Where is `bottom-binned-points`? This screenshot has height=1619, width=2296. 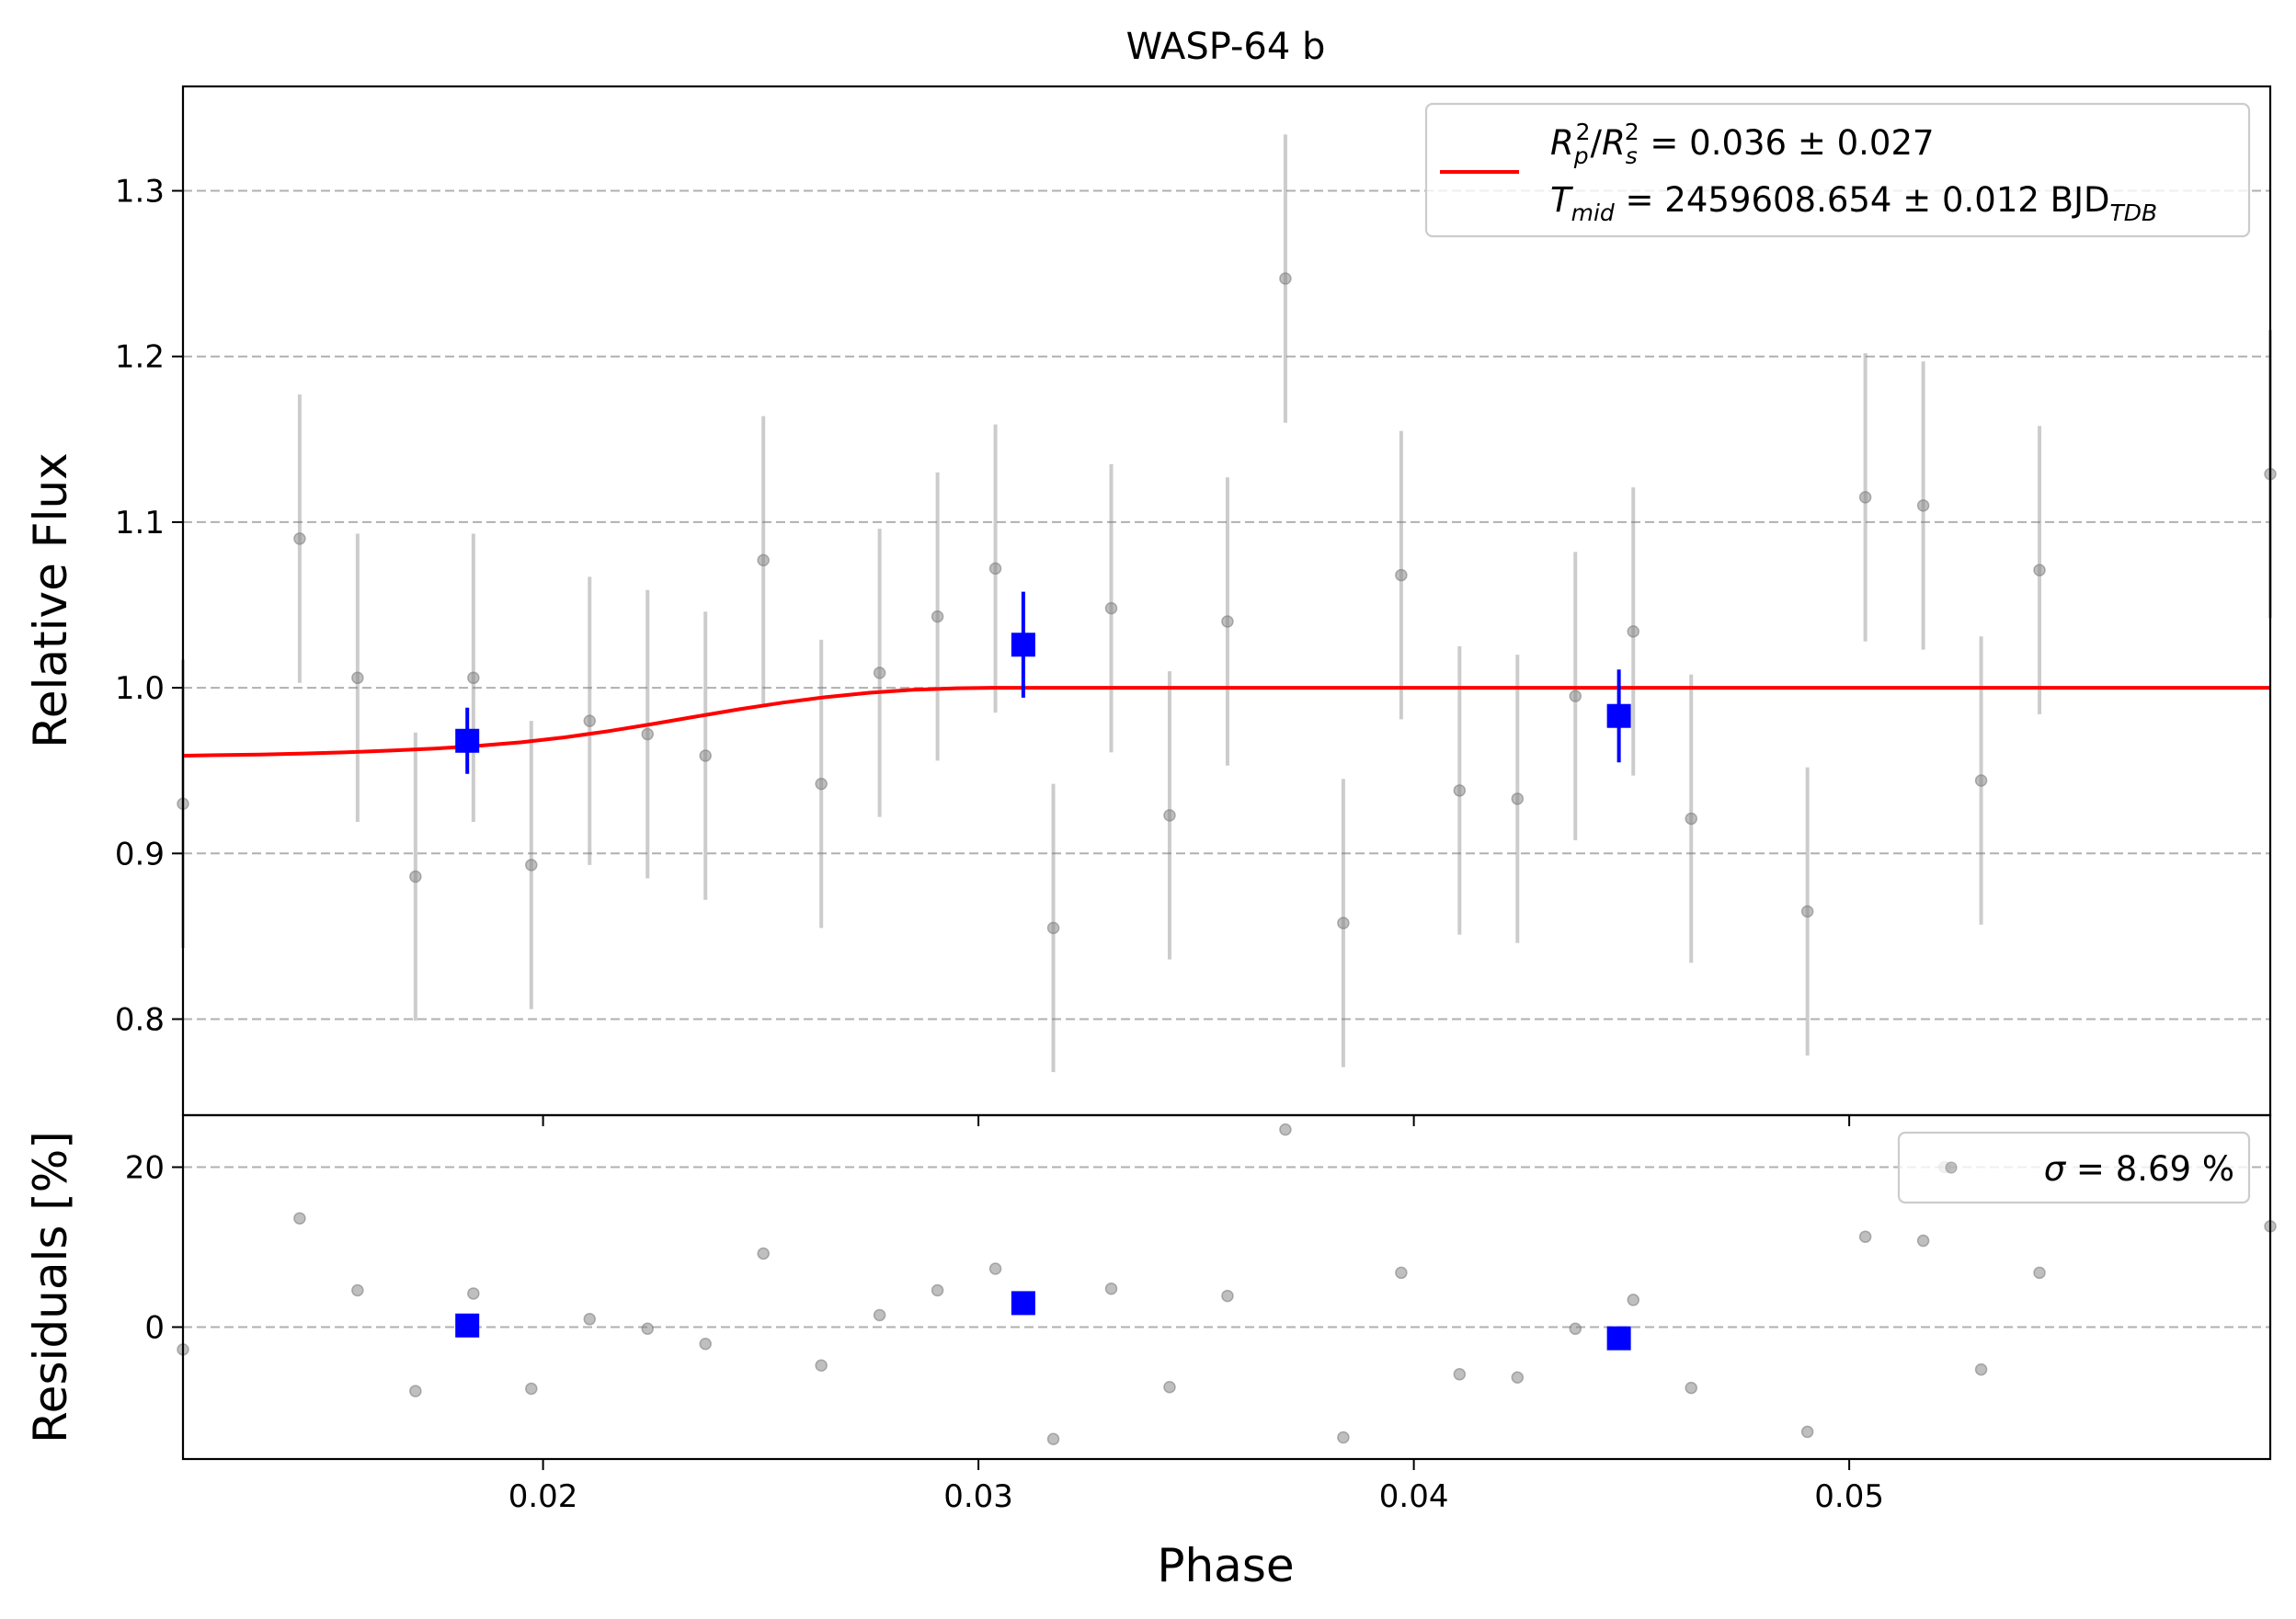 bottom-binned-points is located at coordinates (1043, 1321).